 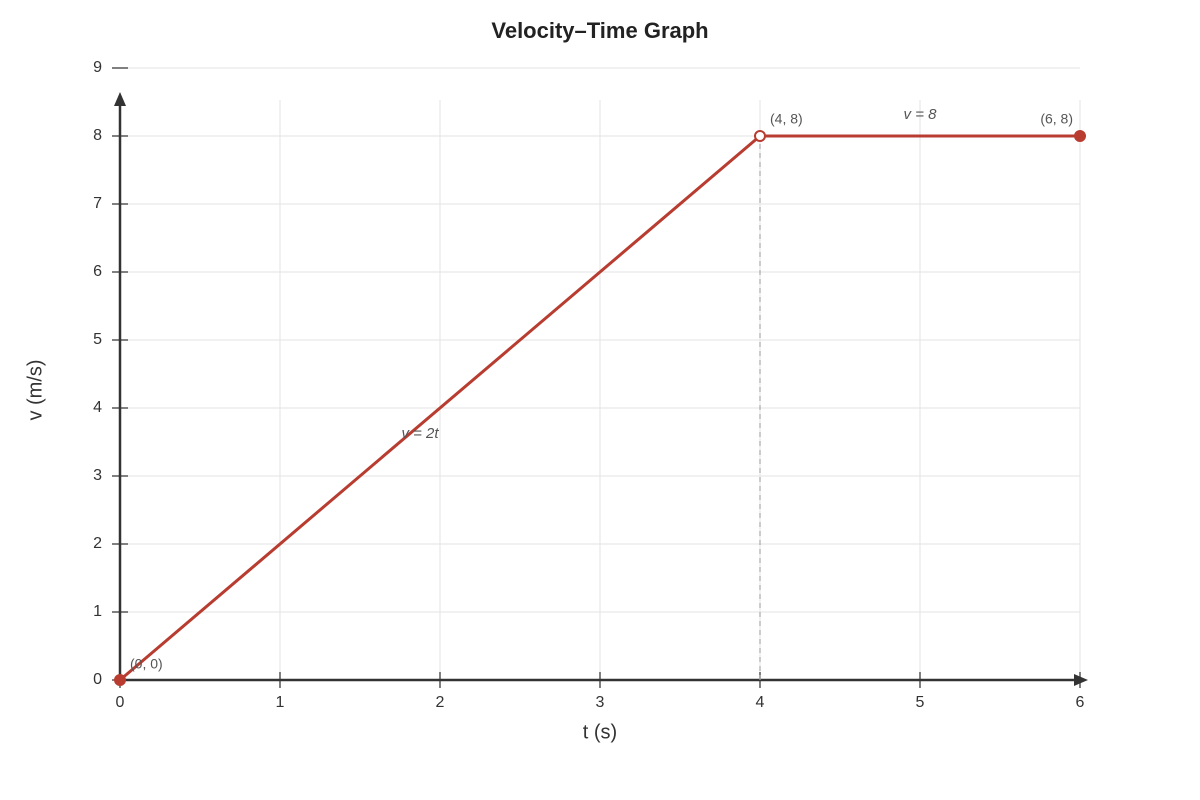 What do you see at coordinates (280, 702) in the screenshot?
I see `x-tick-label: 1` at bounding box center [280, 702].